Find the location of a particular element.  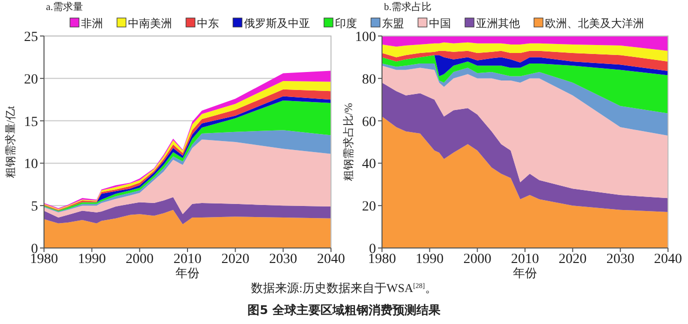

y-tick-label: 10 is located at coordinates (31, 164).